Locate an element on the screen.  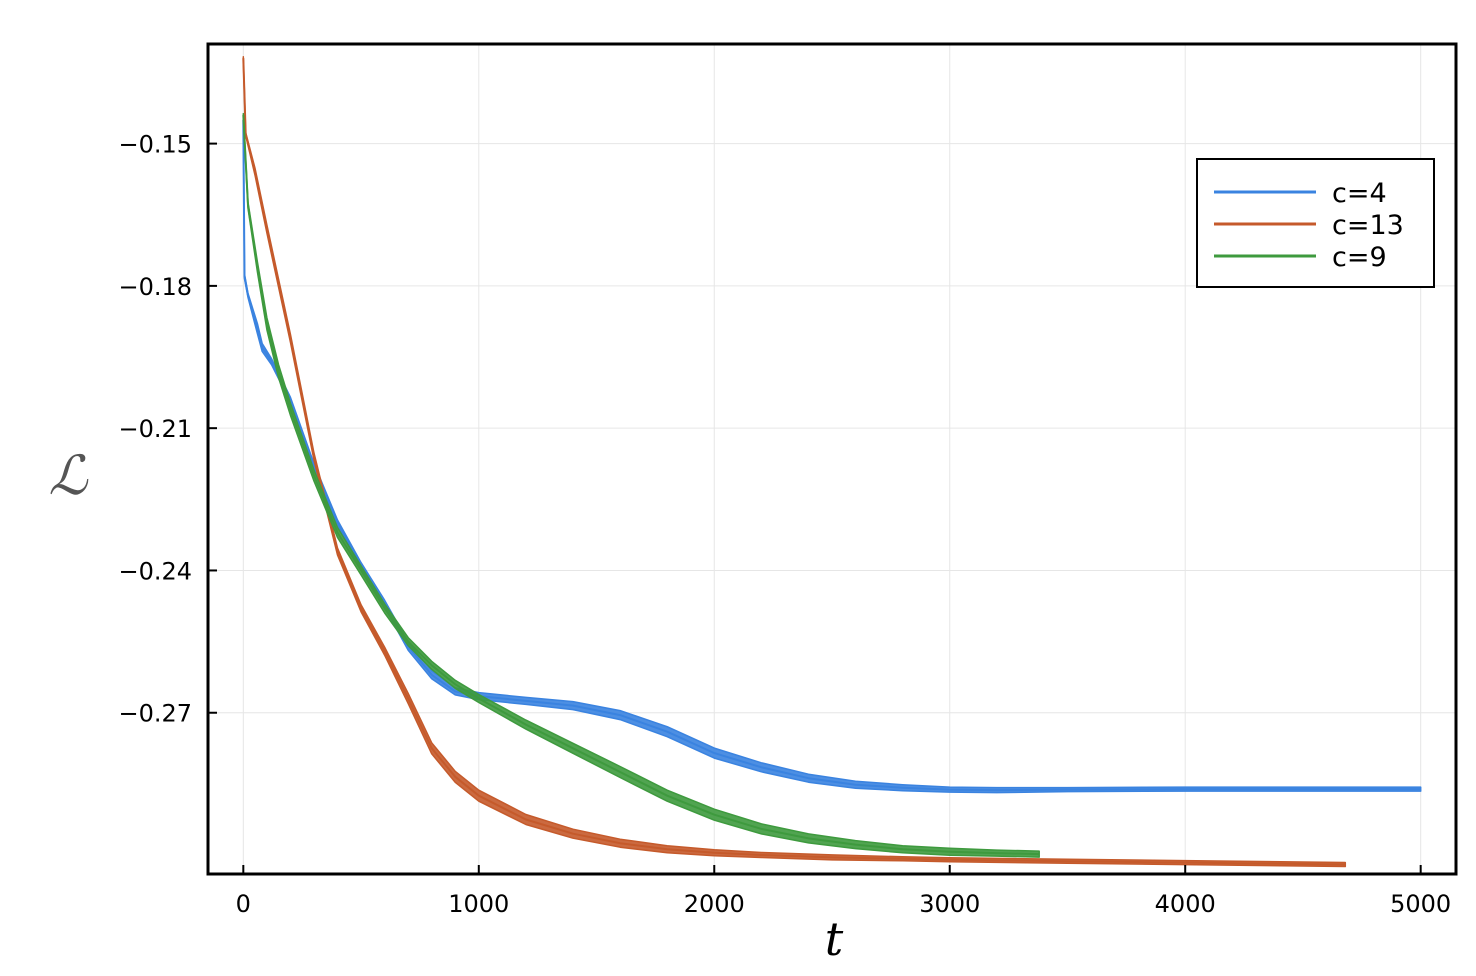
y-tick-label: −0.15 is located at coordinates (155, 145).